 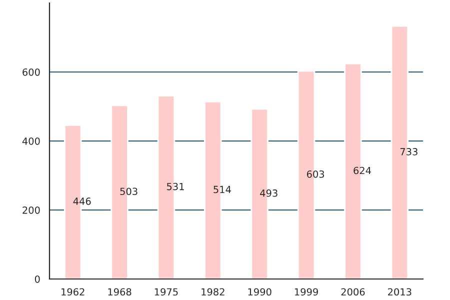 I want to click on data-label: 733, so click(x=409, y=152).